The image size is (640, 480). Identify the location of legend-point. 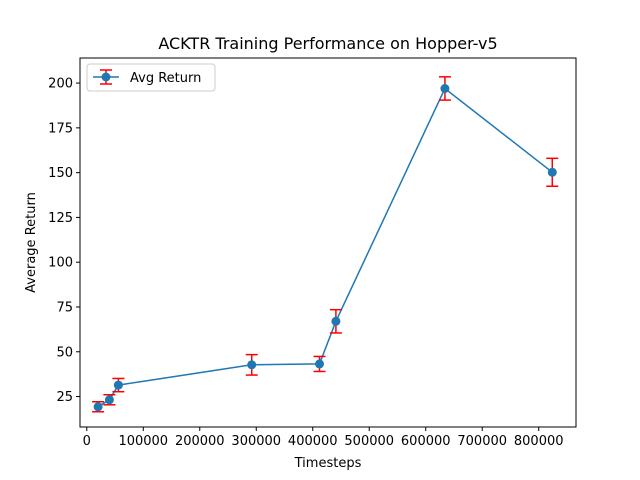
(106, 77).